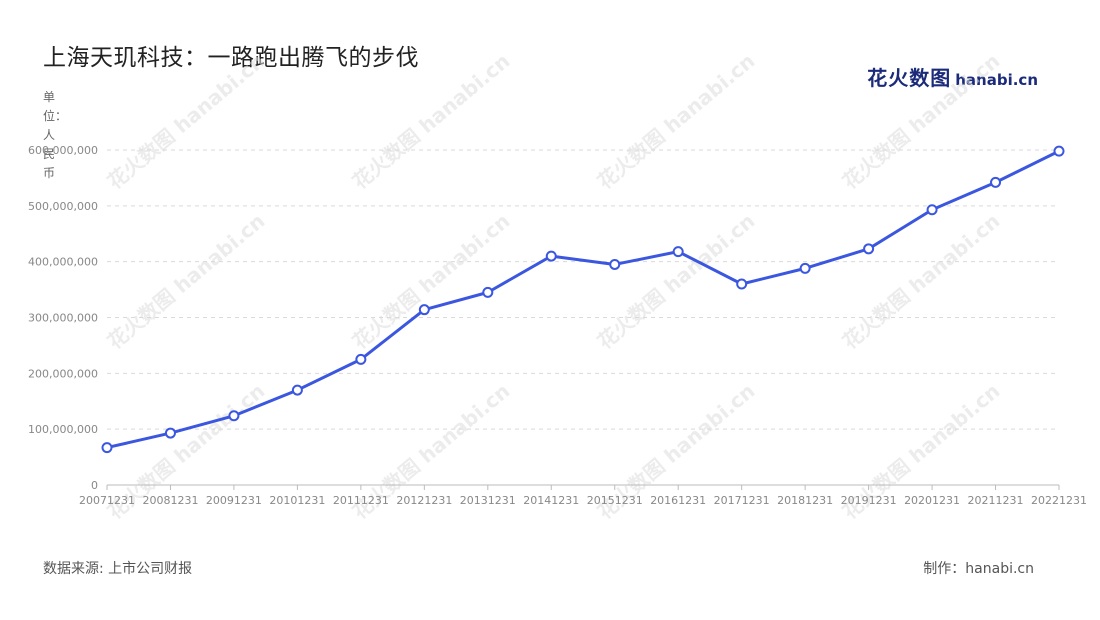 The height and width of the screenshot is (620, 1100). I want to click on y-tick-label: 200,000,000, so click(63, 373).